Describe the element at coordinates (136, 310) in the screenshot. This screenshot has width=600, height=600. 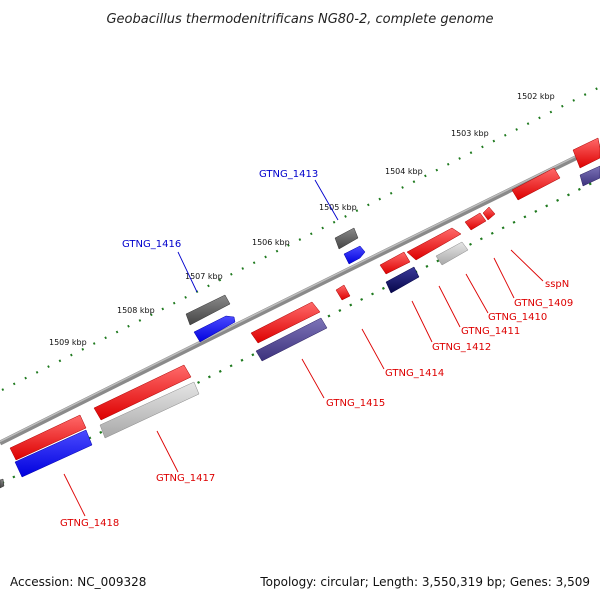
I see `kbp-label-1508: 1508 kbp` at that location.